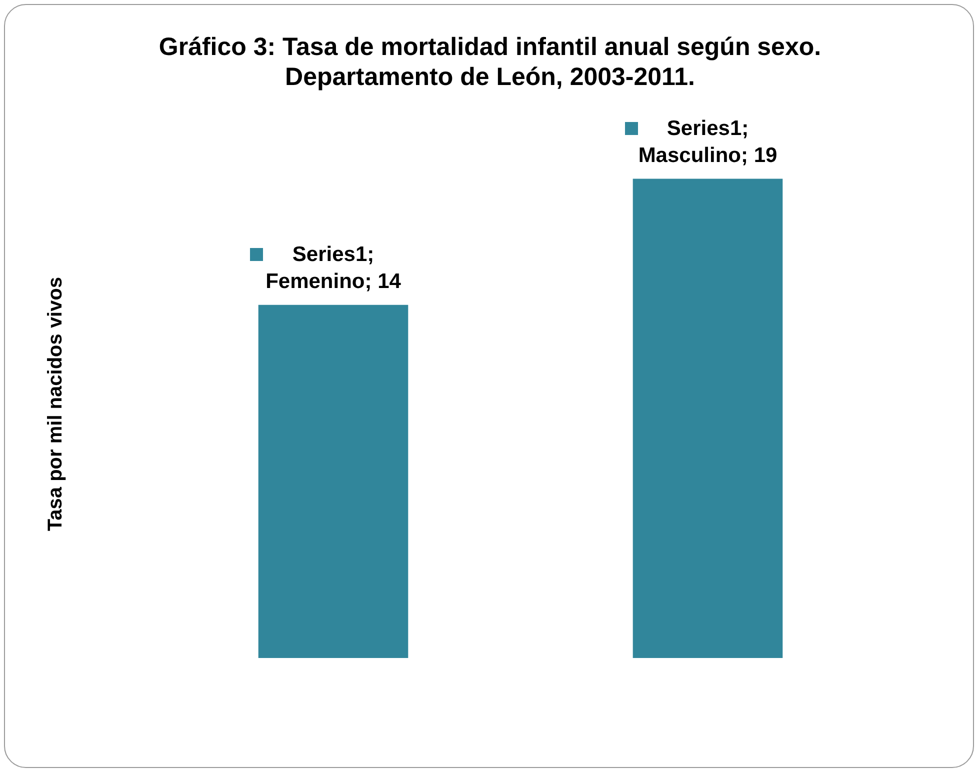 This screenshot has width=980, height=772. What do you see at coordinates (708, 142) in the screenshot?
I see `data-label: Series1; Masculino; 19` at bounding box center [708, 142].